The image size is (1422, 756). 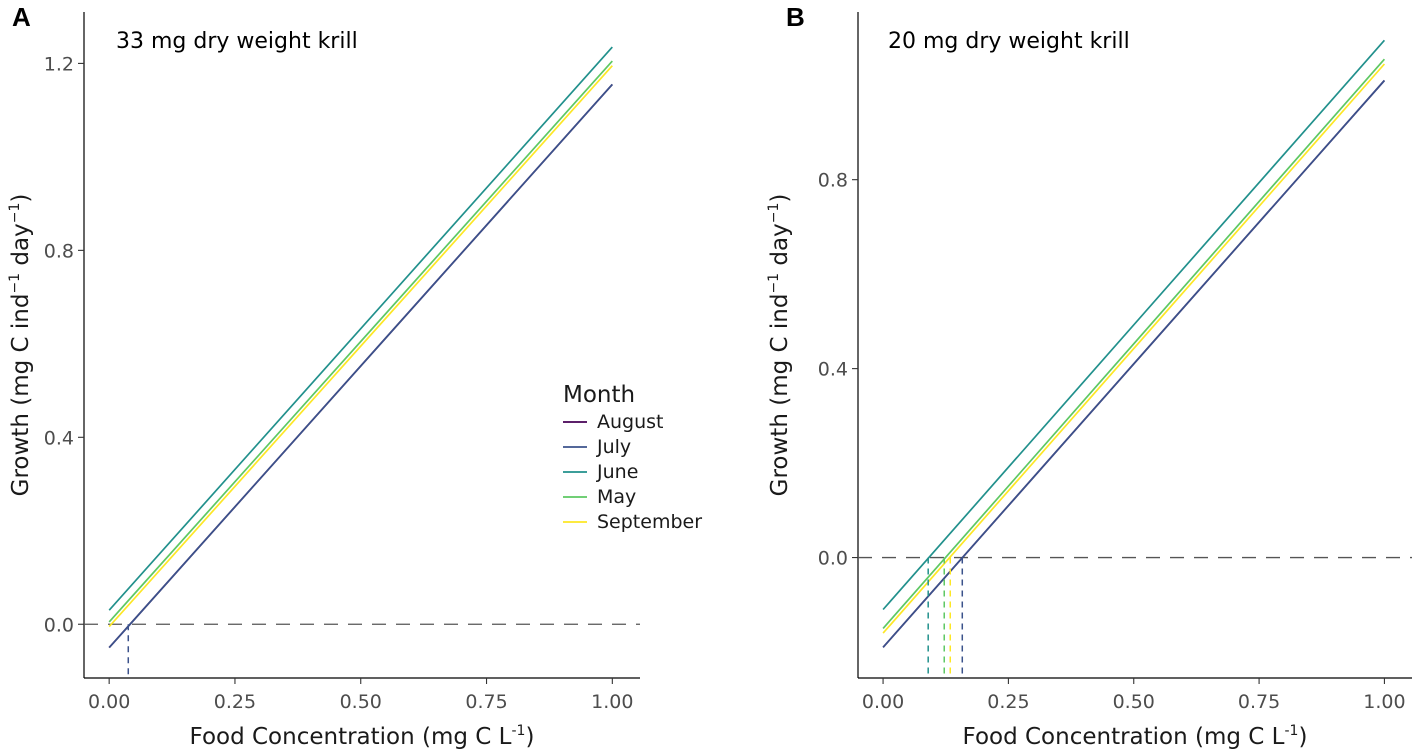 I want to click on legend-label-august: August, so click(x=630, y=422).